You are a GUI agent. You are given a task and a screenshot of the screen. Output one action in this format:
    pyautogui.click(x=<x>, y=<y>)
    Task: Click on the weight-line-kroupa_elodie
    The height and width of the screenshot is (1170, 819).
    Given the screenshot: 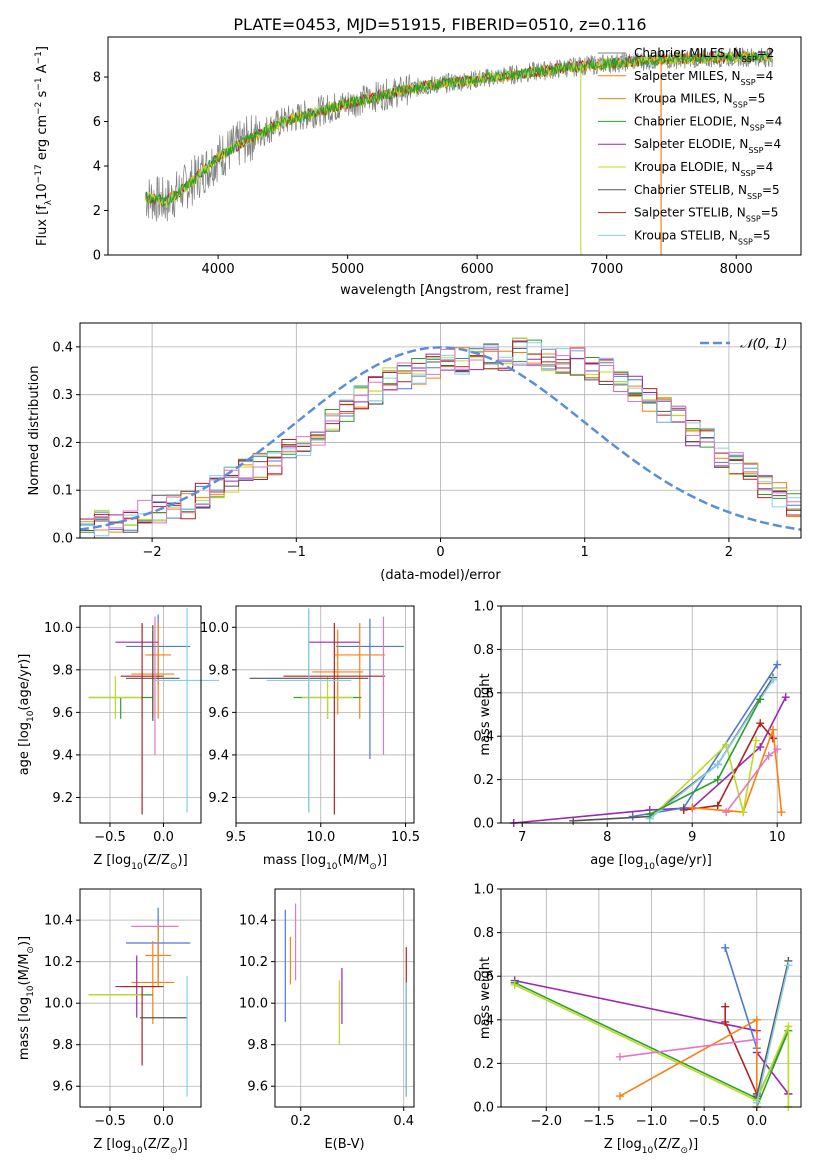 What is the action you would take?
    pyautogui.click(x=652, y=1045)
    